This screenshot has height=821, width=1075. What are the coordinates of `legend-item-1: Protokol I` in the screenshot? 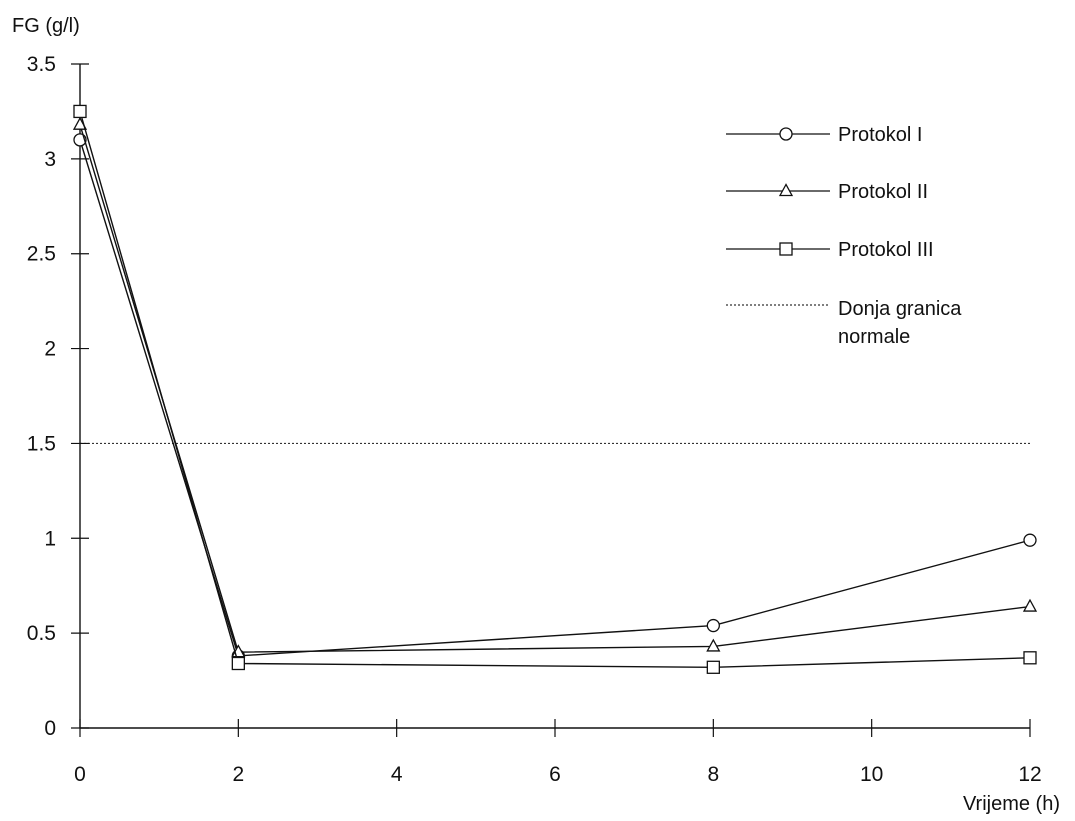 It's located at (824, 135).